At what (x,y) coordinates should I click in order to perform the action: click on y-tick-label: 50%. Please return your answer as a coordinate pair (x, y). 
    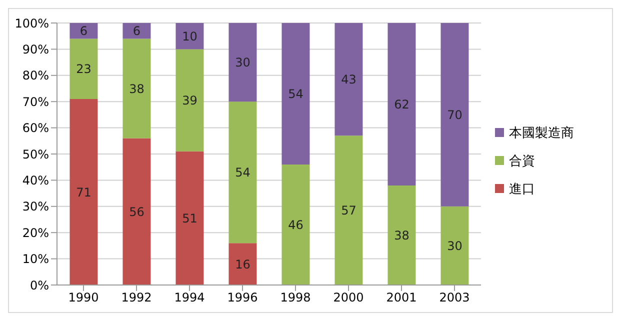
    Looking at the image, I should click on (35, 153).